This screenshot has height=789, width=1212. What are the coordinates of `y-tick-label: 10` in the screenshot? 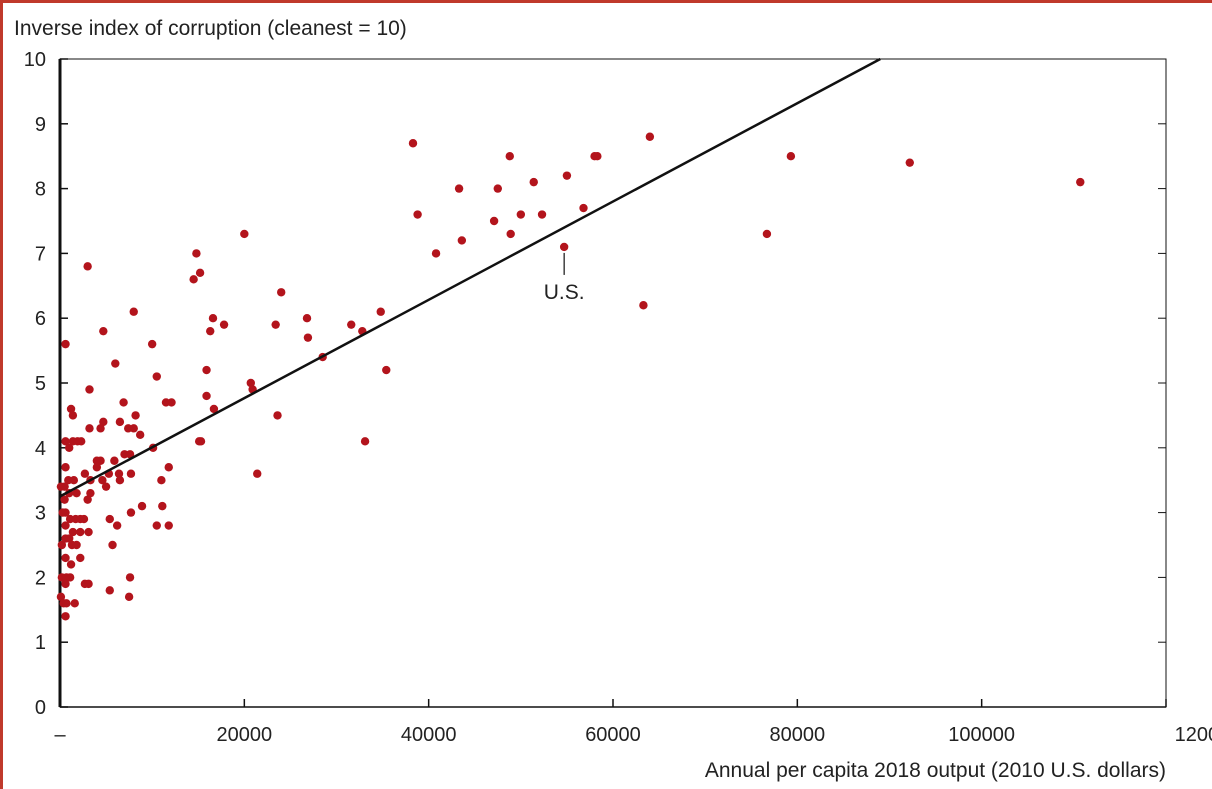 It's located at (35, 60).